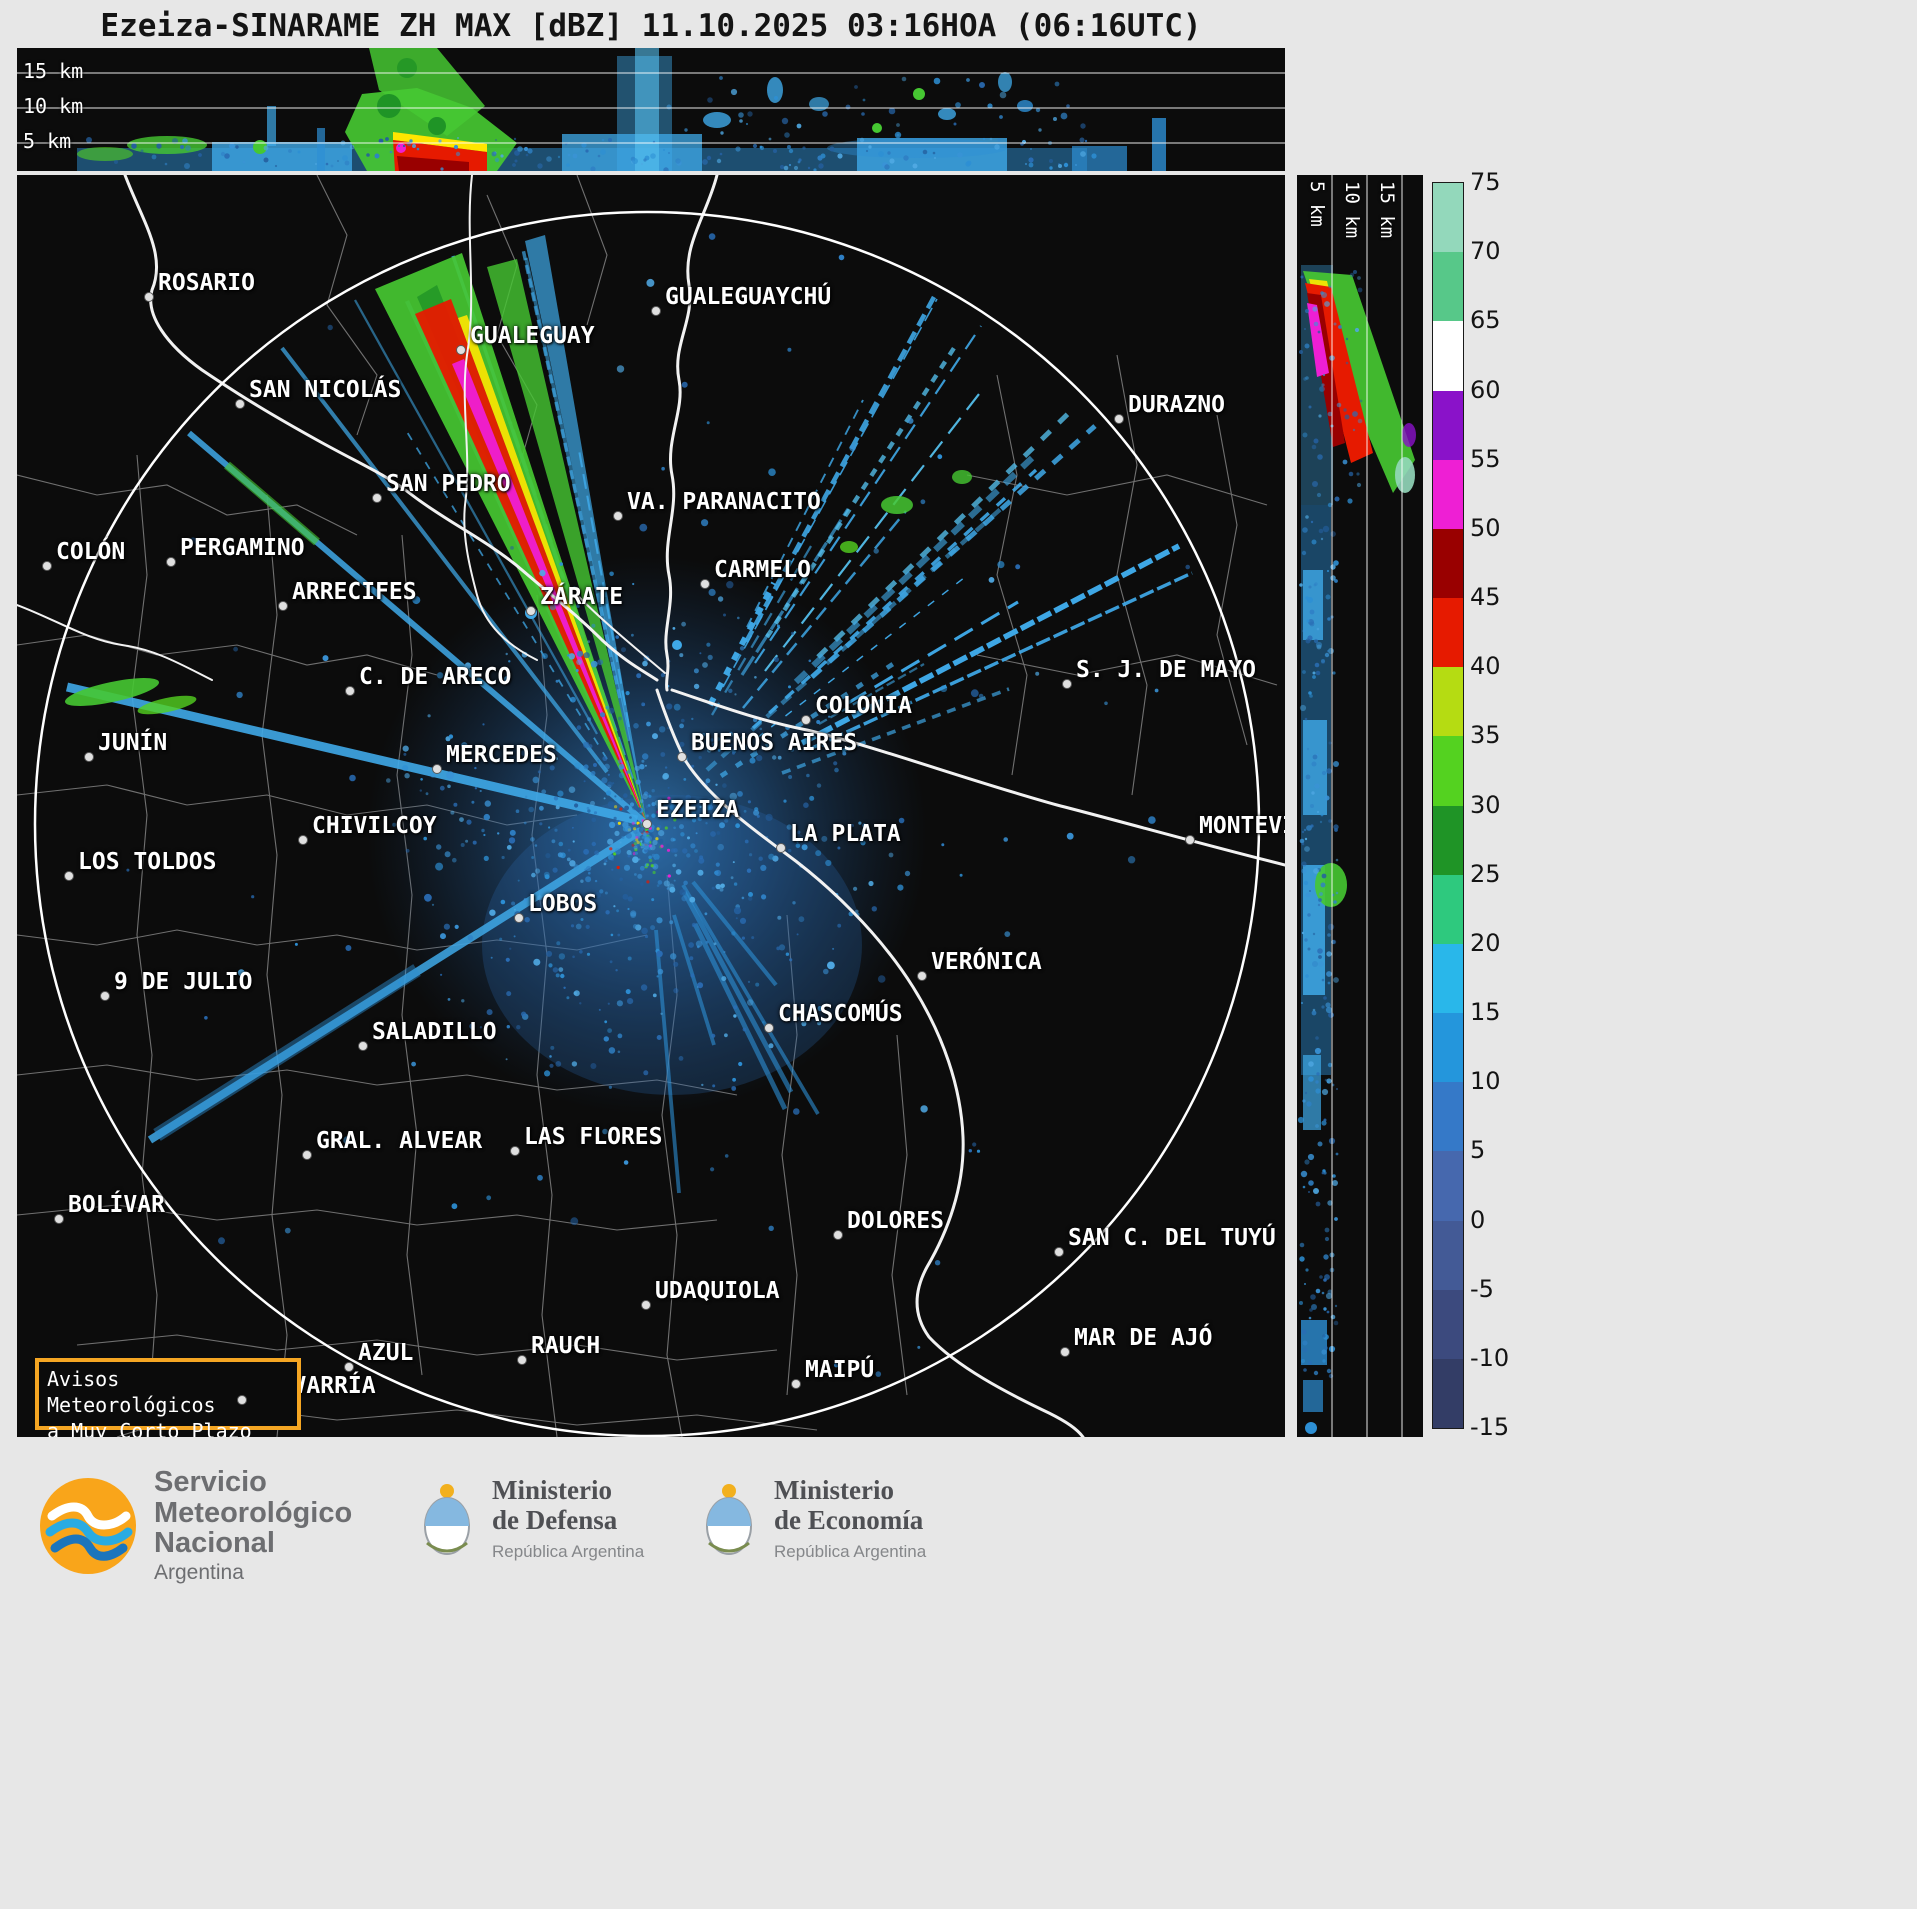 This screenshot has width=1917, height=1909. I want to click on city-label-chivilcoy: CHIVILCOY, so click(374, 826).